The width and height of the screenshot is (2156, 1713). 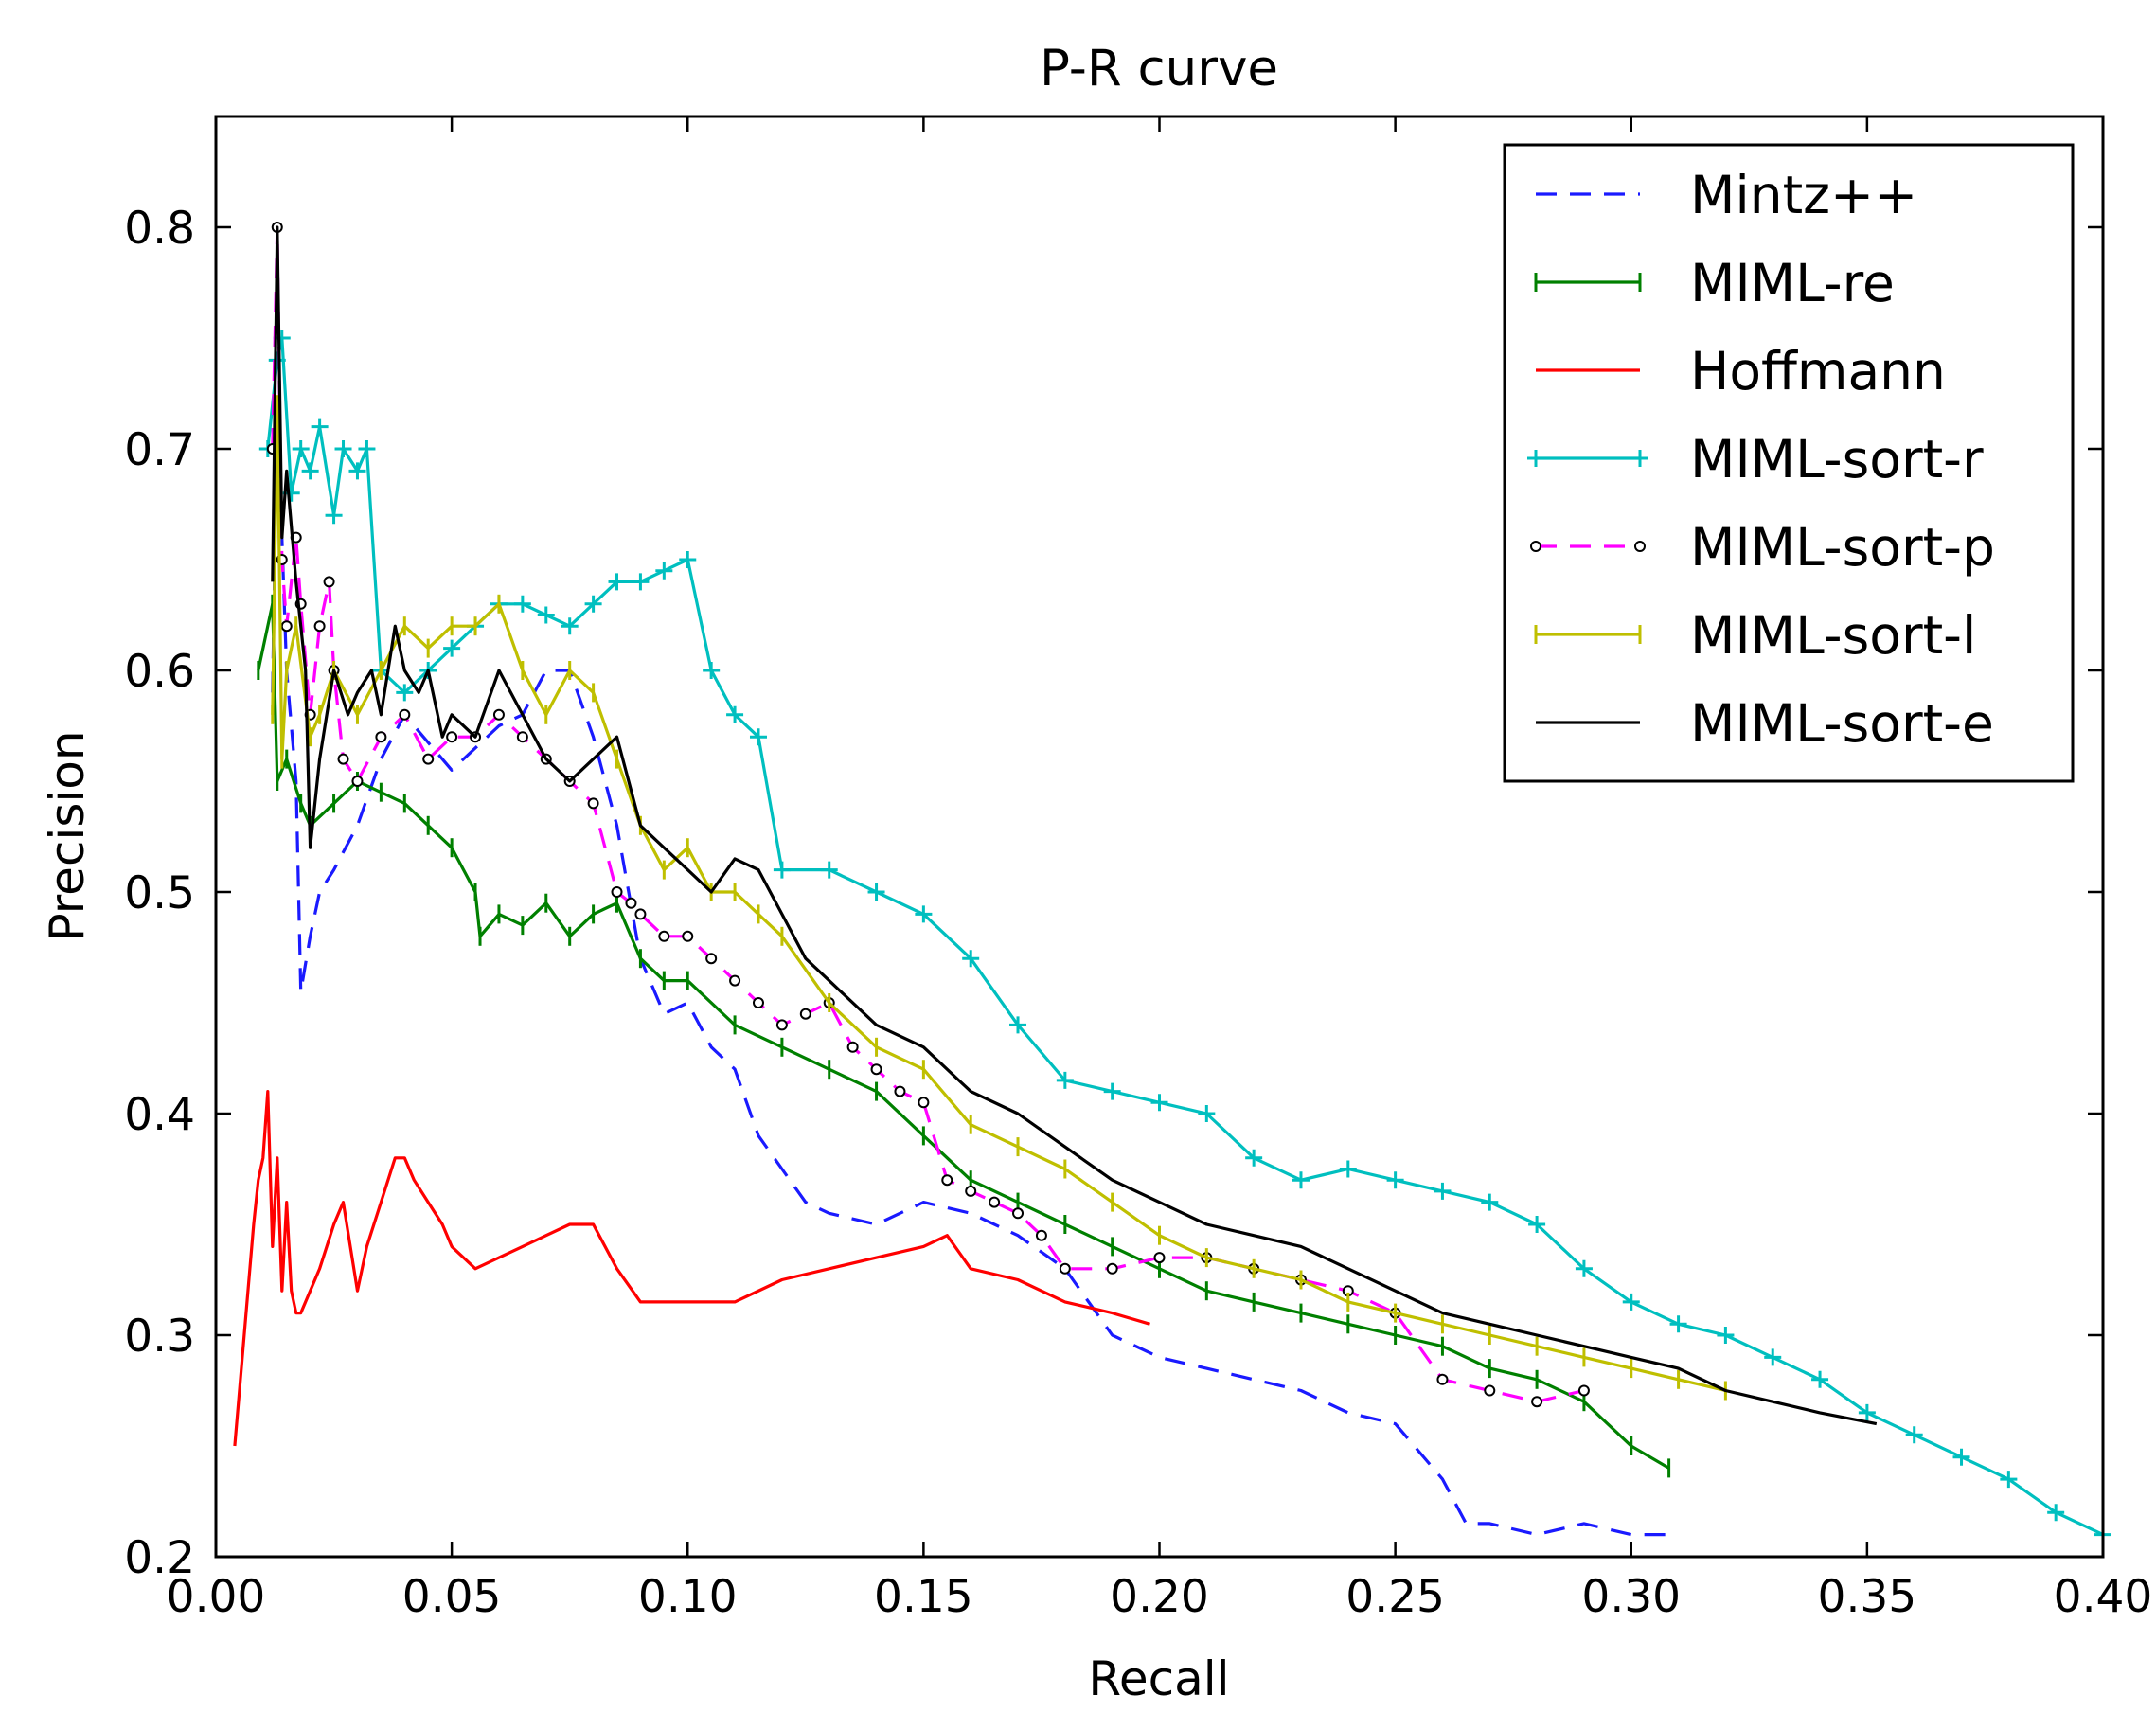 What do you see at coordinates (1159, 69) in the screenshot?
I see `chart-title: P-R curve` at bounding box center [1159, 69].